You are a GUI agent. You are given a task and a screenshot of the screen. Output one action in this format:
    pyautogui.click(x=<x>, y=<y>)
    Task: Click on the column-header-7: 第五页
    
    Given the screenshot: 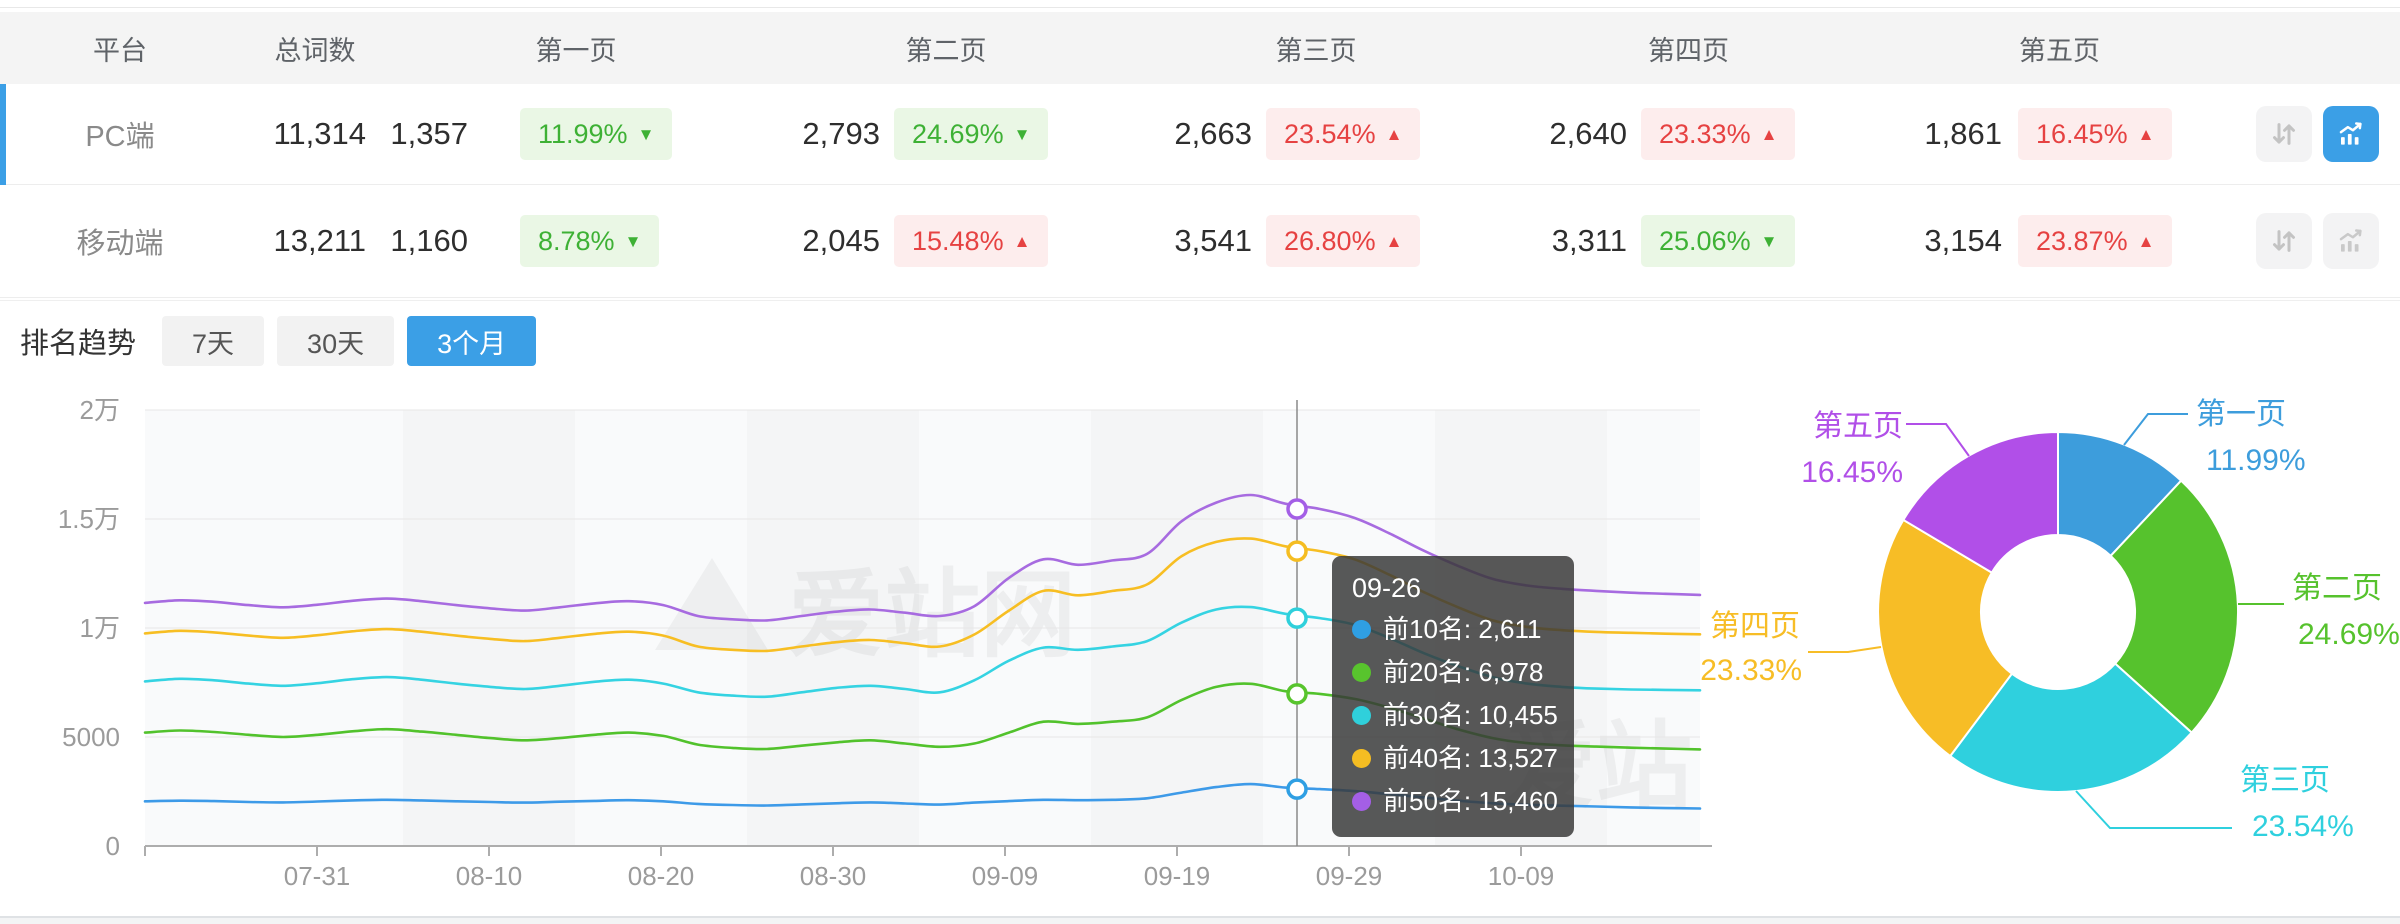 What is the action you would take?
    pyautogui.click(x=2059, y=50)
    